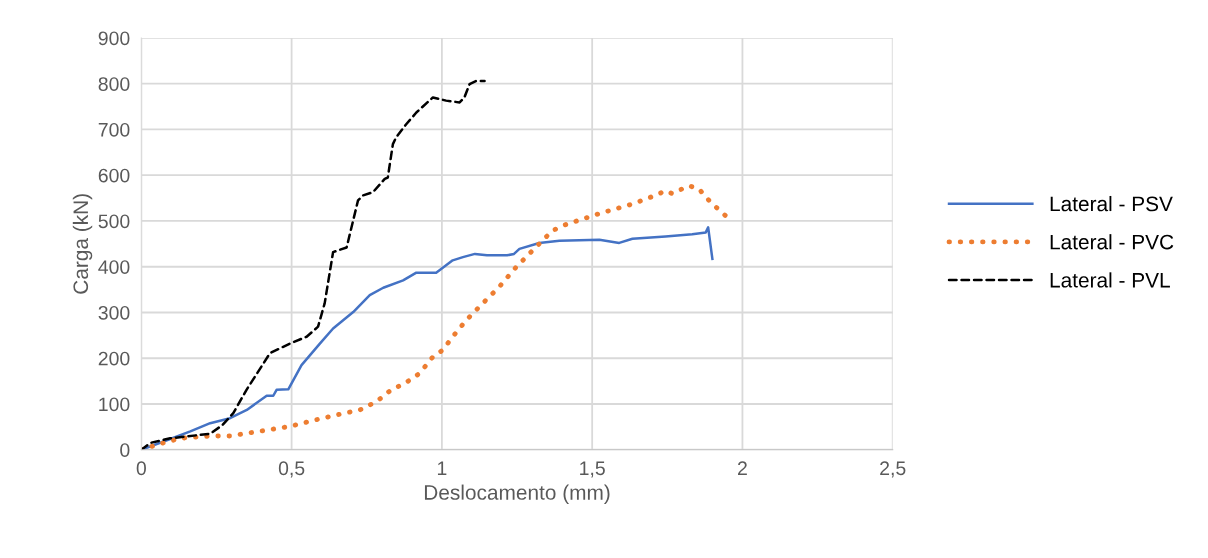  Describe the element at coordinates (1111, 203) in the screenshot. I see `legend-label: Lateral - PSV` at that location.